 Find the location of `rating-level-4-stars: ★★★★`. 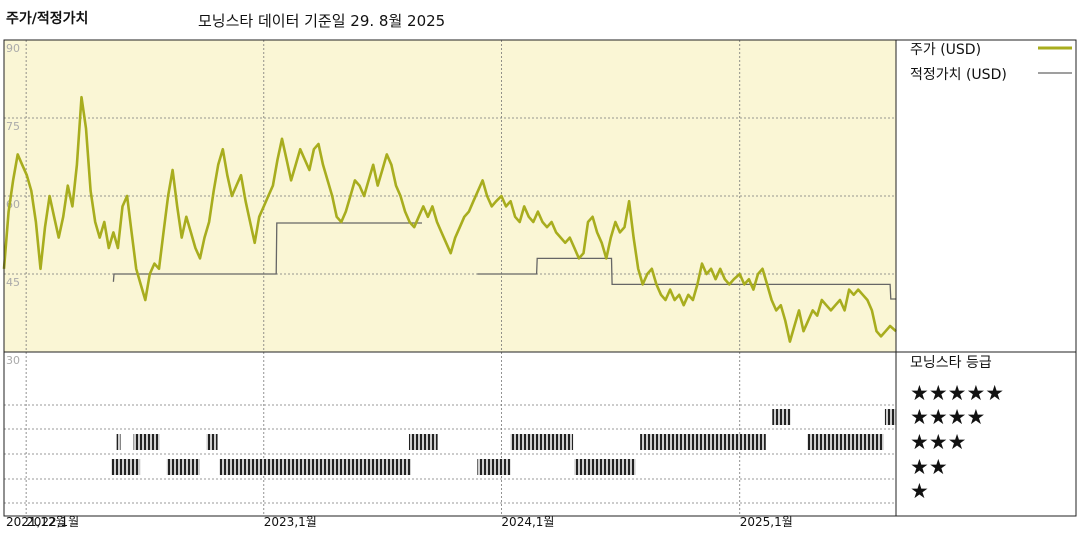

rating-level-4-stars: ★★★★ is located at coordinates (947, 417).